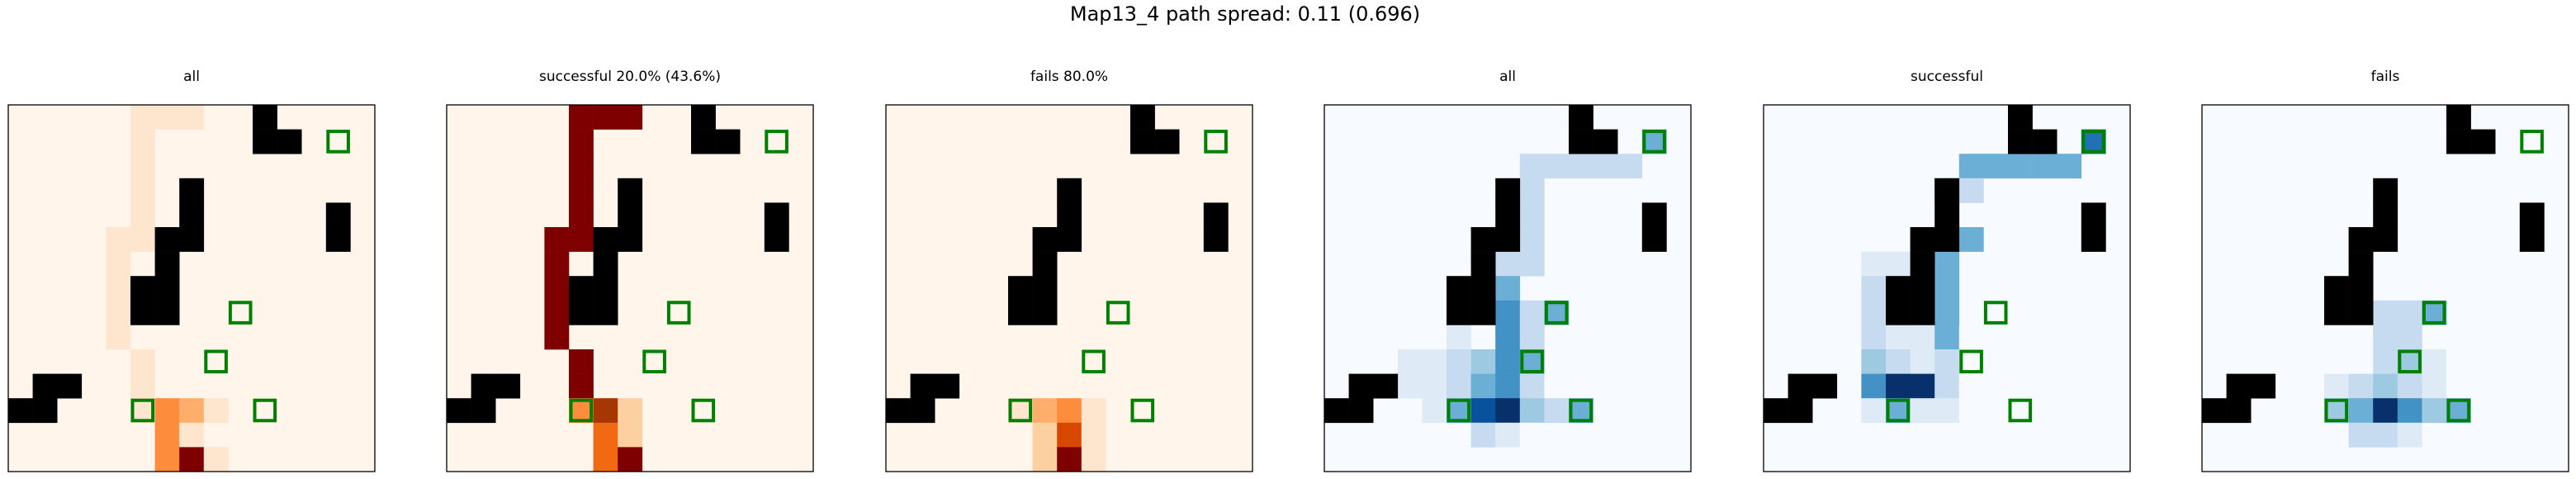  Describe the element at coordinates (1947, 270) in the screenshot. I see `heatmap-panel: successful` at that location.